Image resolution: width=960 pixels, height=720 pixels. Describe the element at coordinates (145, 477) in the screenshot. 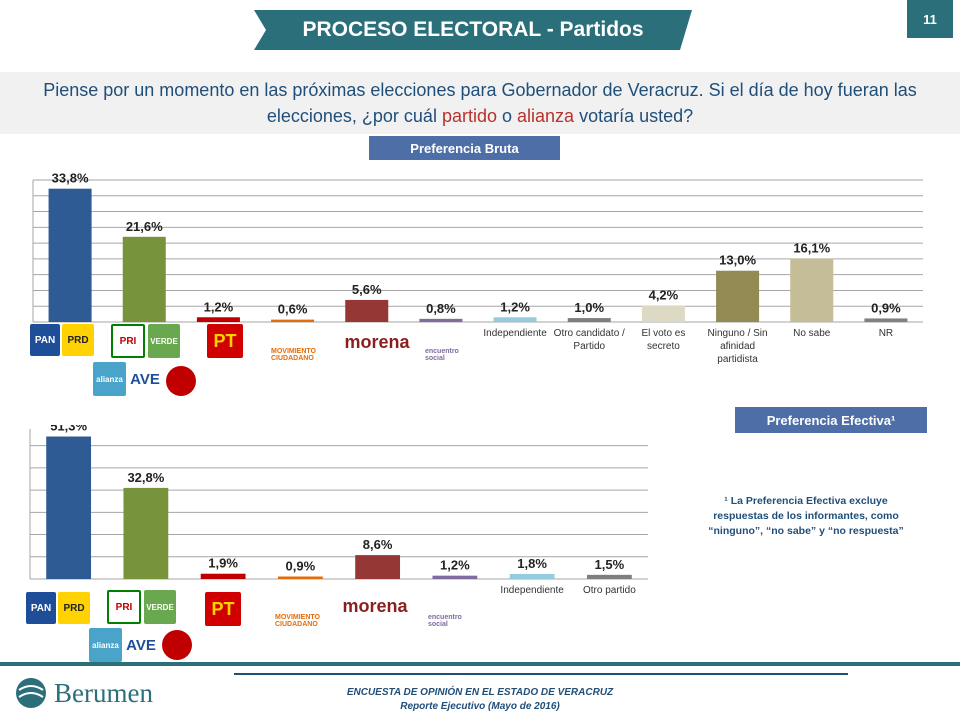

I see `data-label: 32,8%` at that location.